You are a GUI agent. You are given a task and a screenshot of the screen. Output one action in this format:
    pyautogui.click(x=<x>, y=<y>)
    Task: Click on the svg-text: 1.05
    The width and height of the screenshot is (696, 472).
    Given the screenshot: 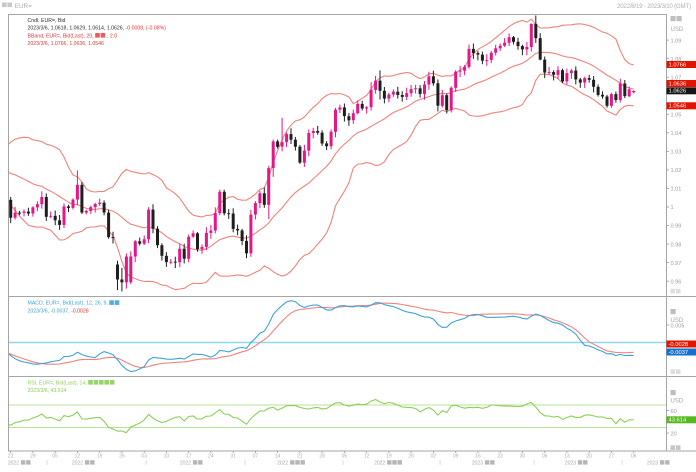 What is the action you would take?
    pyautogui.click(x=676, y=116)
    